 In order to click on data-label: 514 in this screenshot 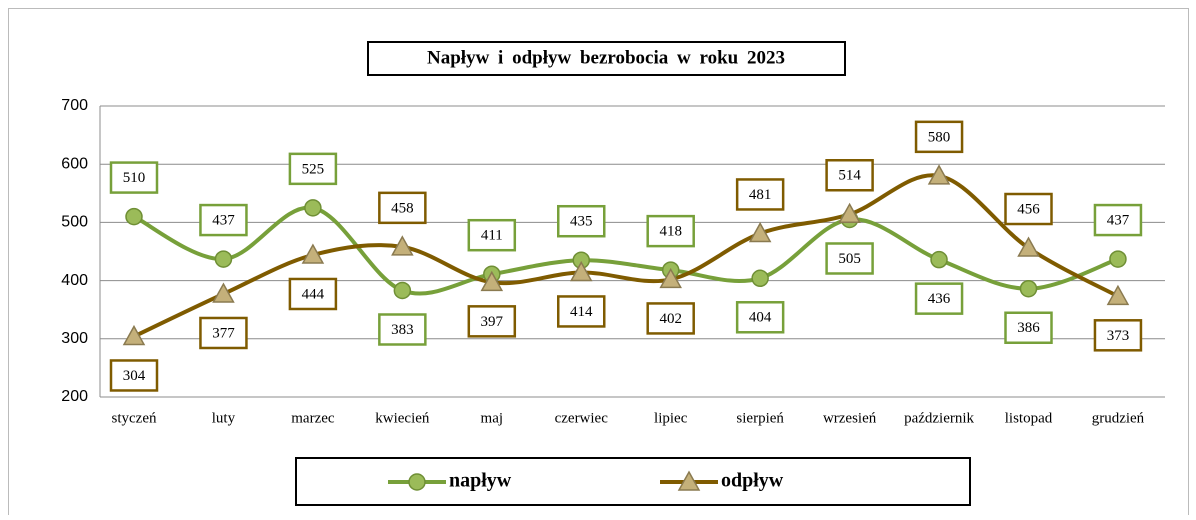, I will do `click(849, 176)`.